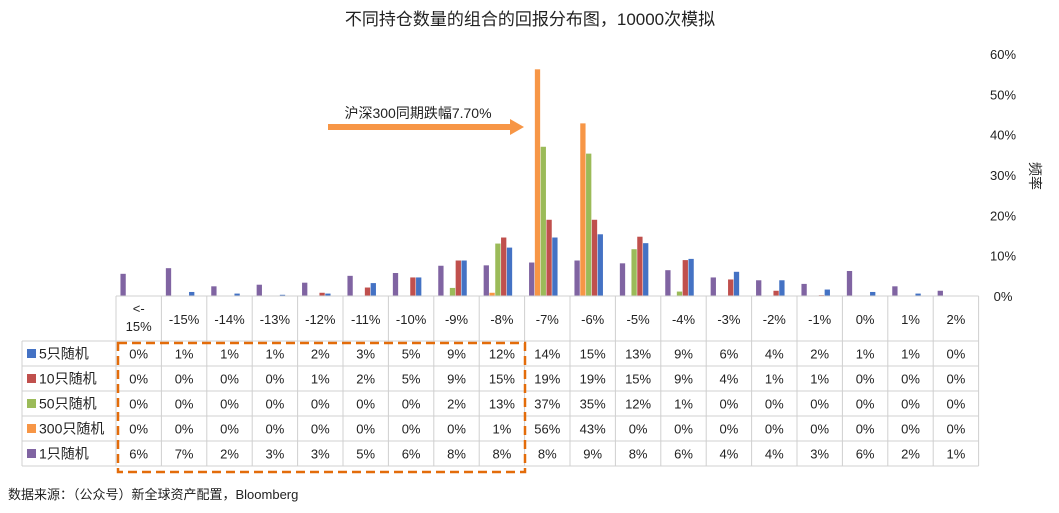 The width and height of the screenshot is (1059, 513). I want to click on source-note: 数据来源：（公众号）新全球资产配置，Bloomberg, so click(153, 494).